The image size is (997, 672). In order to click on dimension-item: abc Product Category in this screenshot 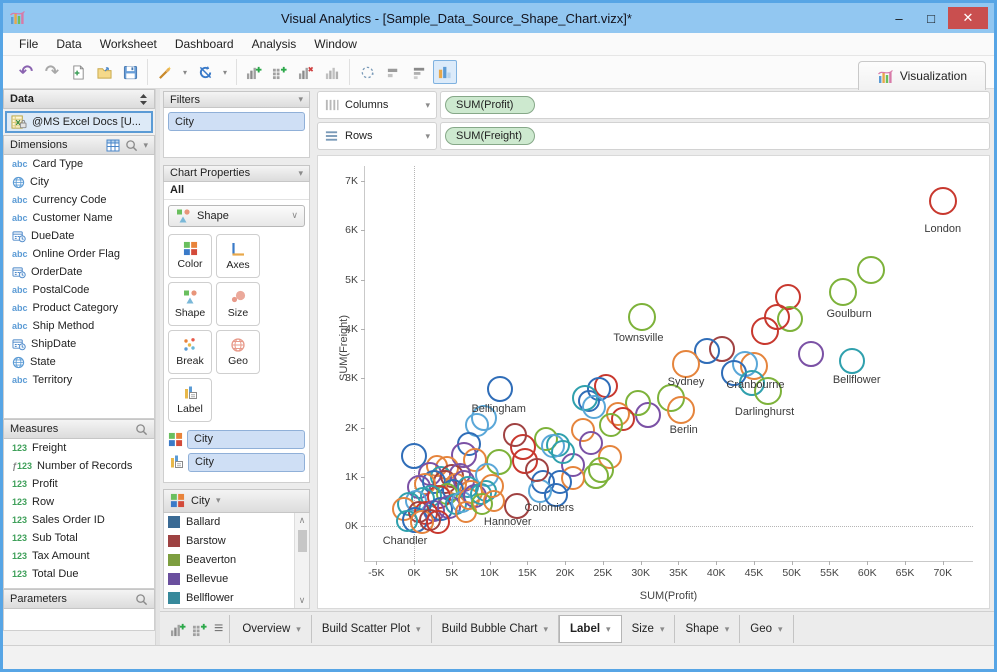, I will do `click(79, 308)`.